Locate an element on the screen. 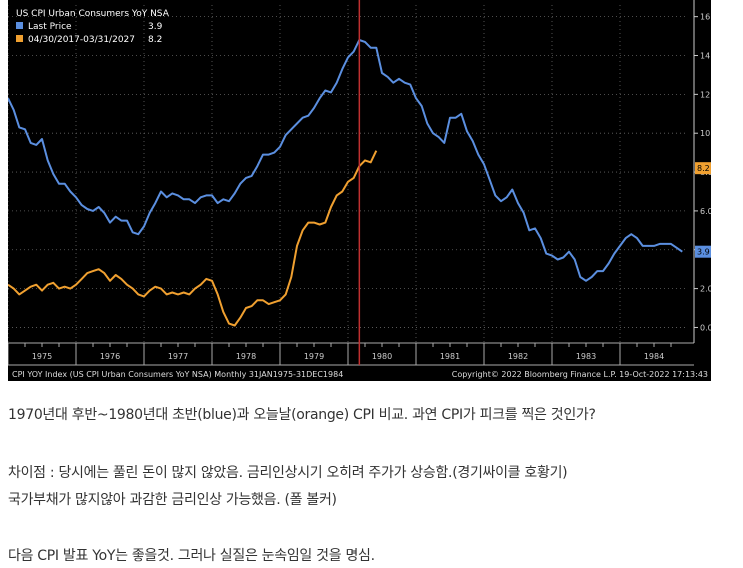 Image resolution: width=743 pixels, height=568 pixels. x-tick-label: 1981 is located at coordinates (450, 356).